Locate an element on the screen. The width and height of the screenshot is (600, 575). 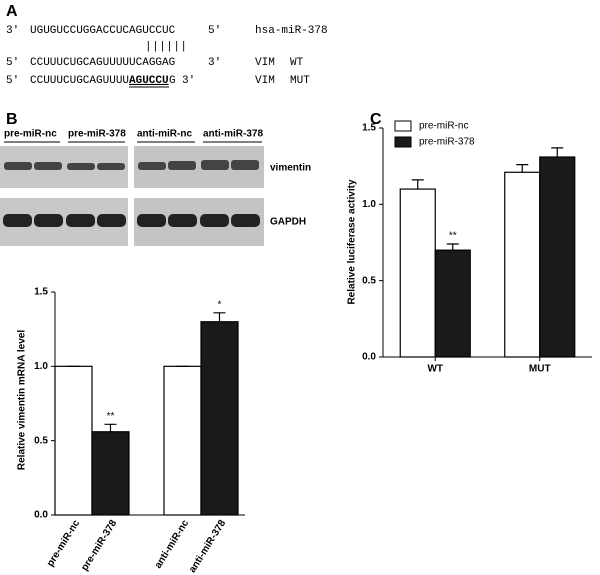
x-tick-label: MUT is located at coordinates (540, 369).